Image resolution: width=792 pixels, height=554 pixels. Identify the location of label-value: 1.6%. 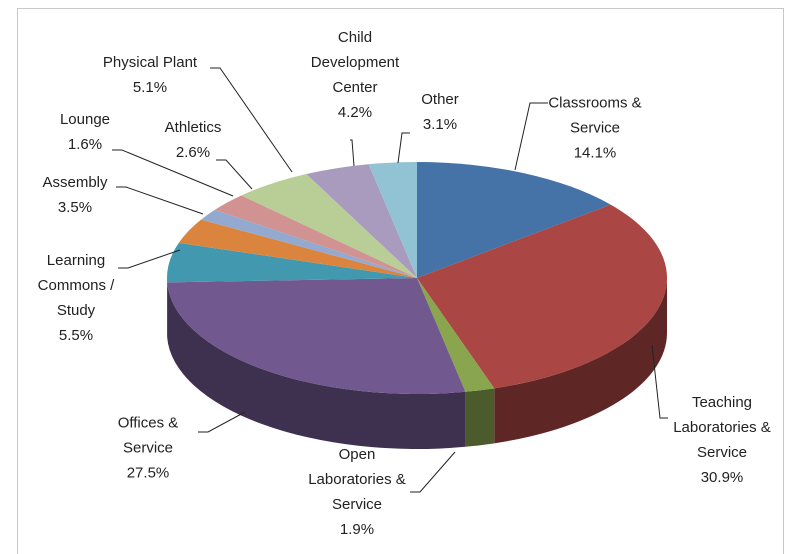
(85, 144).